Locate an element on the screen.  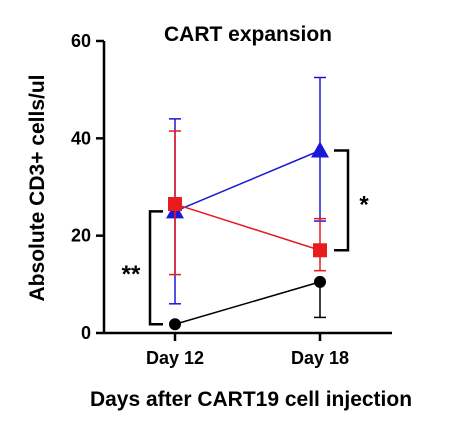
series-circle is located at coordinates (247, 303).